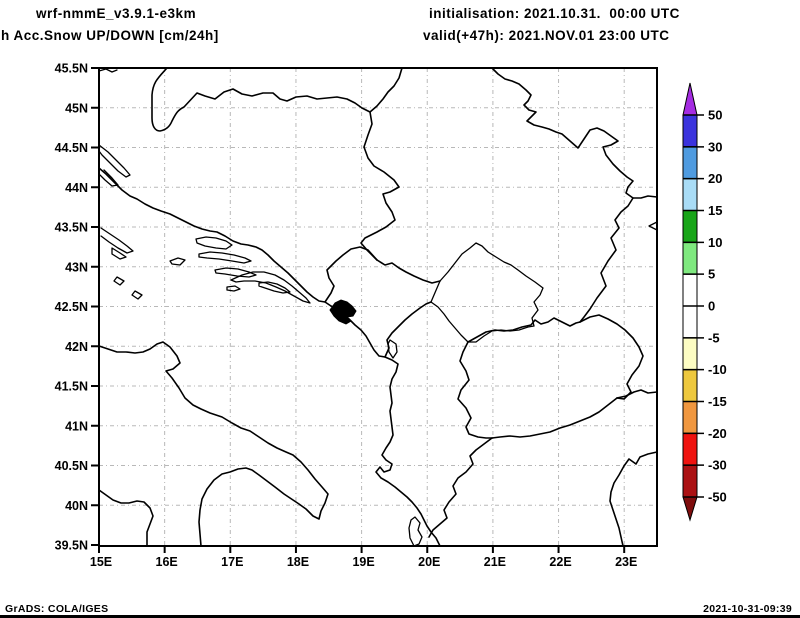 This screenshot has height=618, width=800. What do you see at coordinates (717, 433) in the screenshot?
I see `colorbar-tick-label: -20` at bounding box center [717, 433].